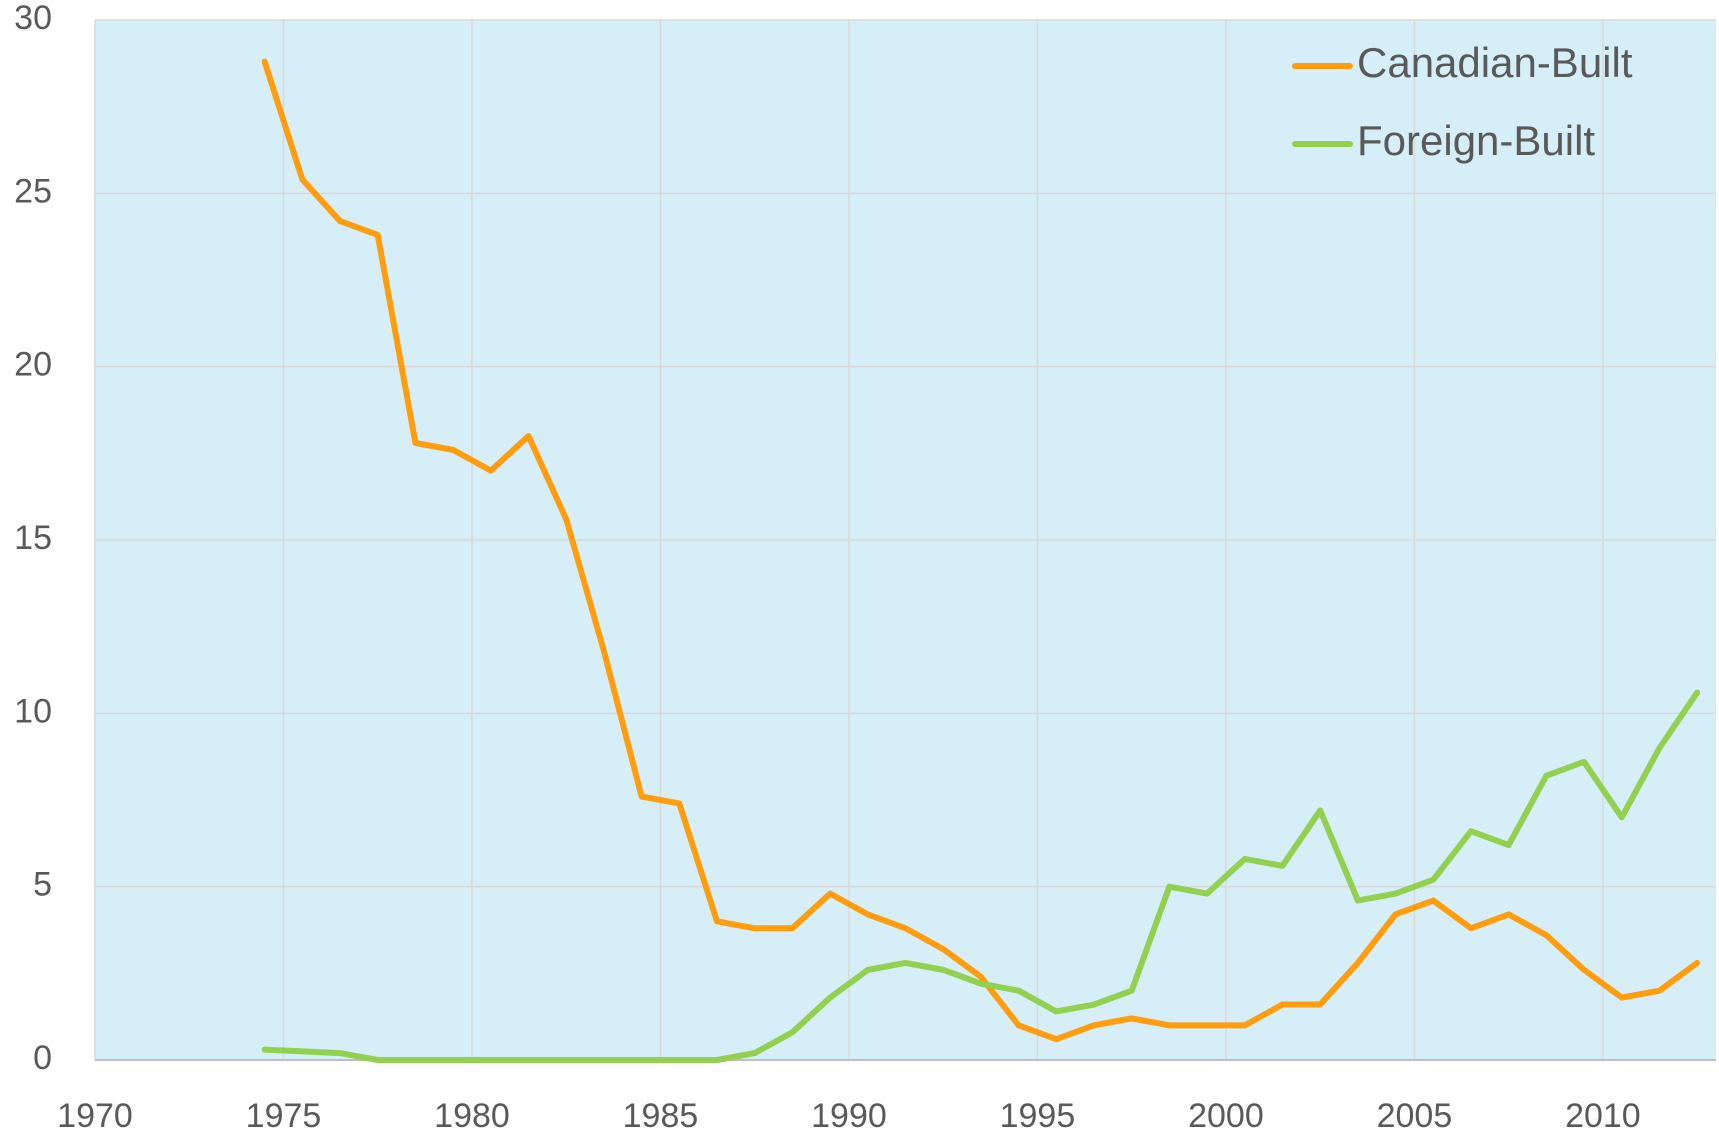  I want to click on x-tick-label: 1980, so click(472, 1116).